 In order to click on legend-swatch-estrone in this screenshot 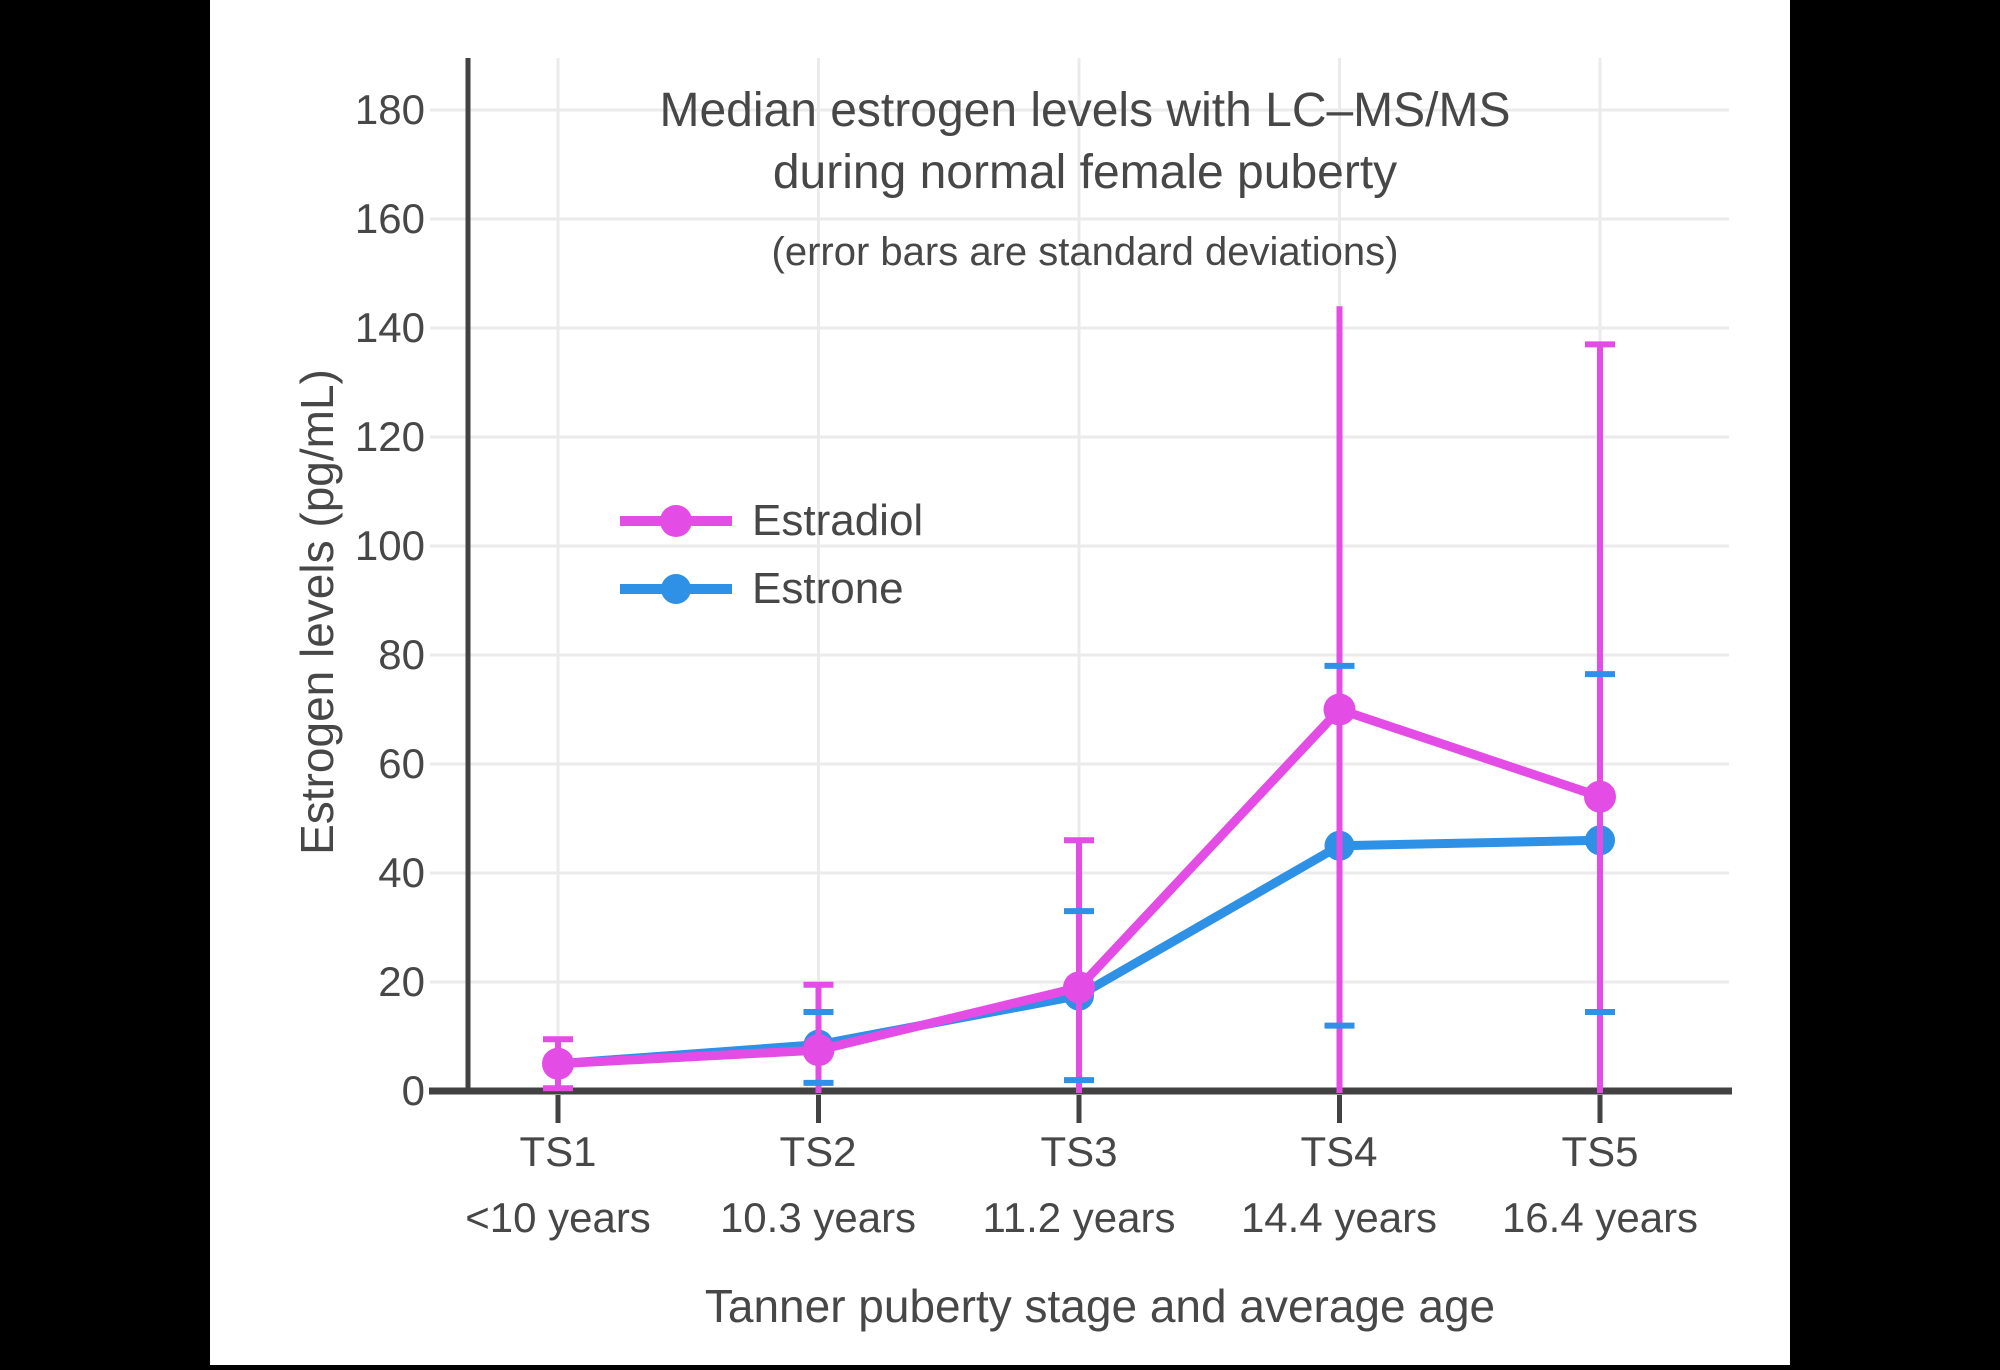, I will do `click(676, 589)`.